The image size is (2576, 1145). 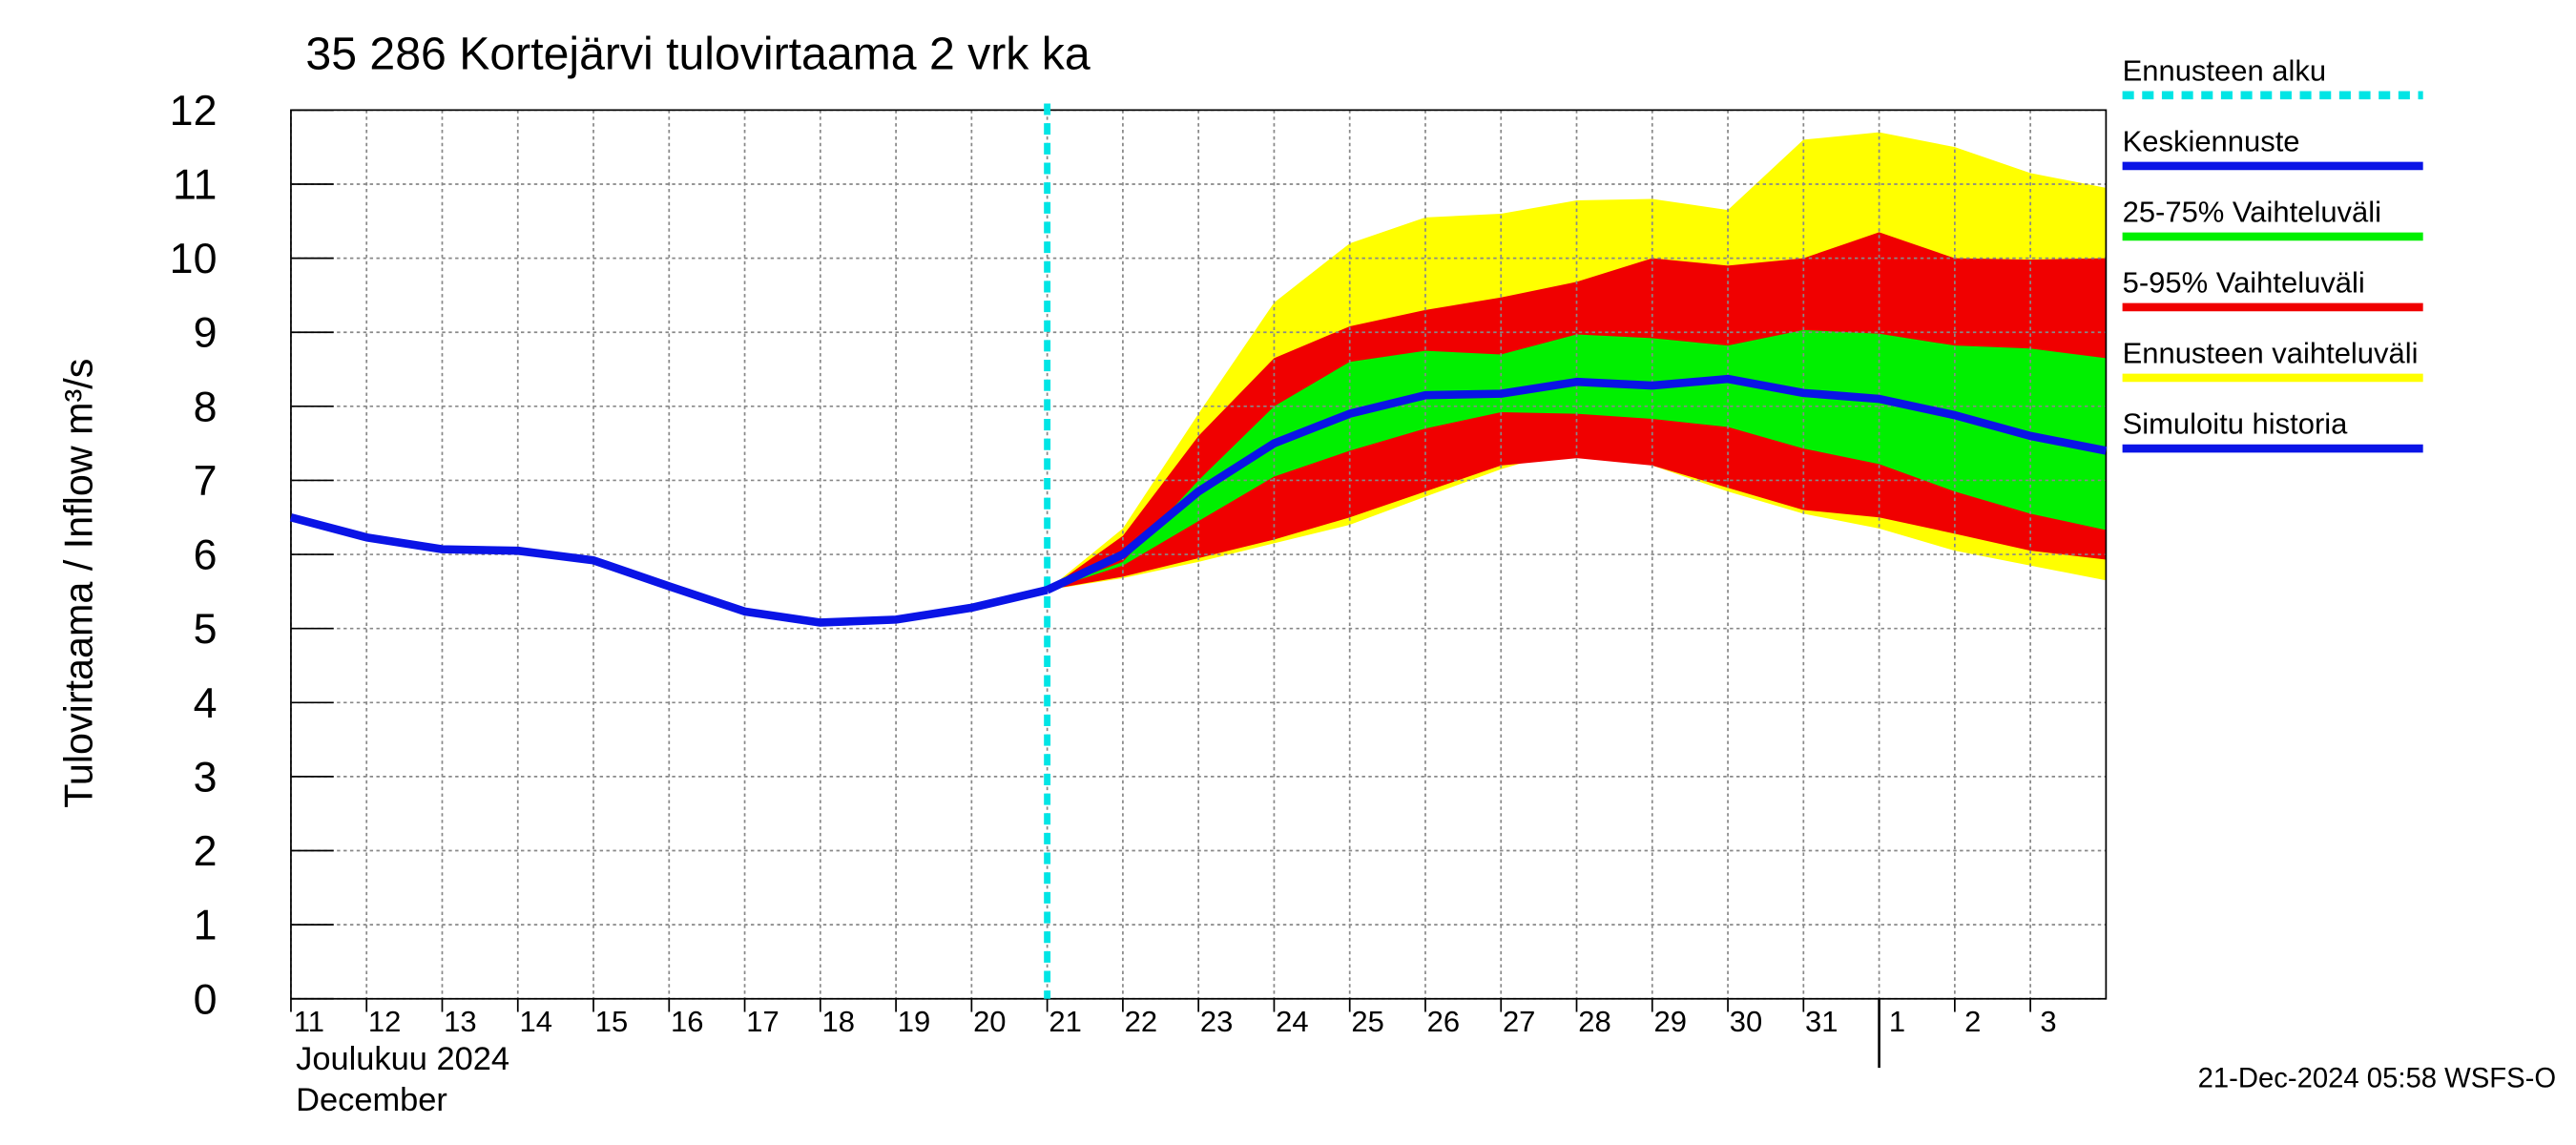 What do you see at coordinates (206, 555) in the screenshot?
I see `y-tick-label: 6` at bounding box center [206, 555].